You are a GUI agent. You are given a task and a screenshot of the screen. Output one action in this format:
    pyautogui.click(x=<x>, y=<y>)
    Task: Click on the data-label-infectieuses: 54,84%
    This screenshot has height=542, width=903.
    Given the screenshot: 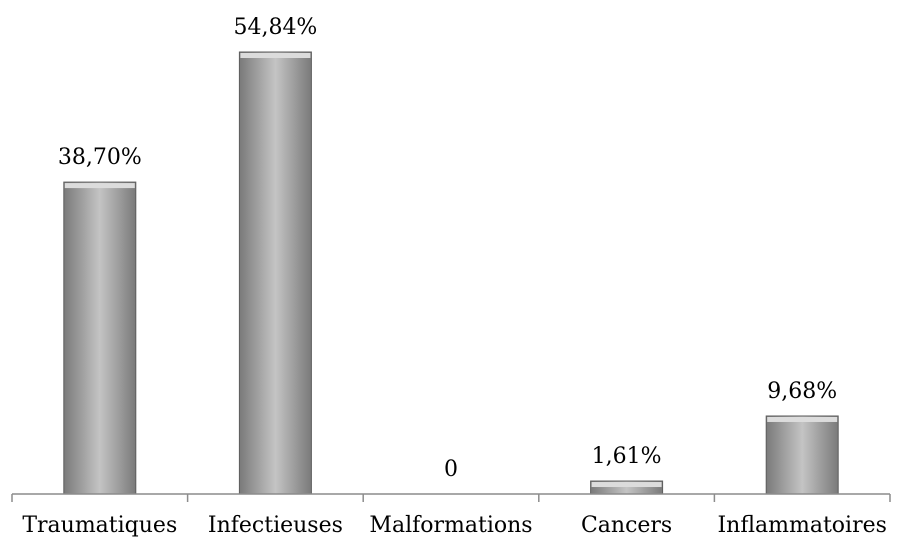 What is the action you would take?
    pyautogui.click(x=275, y=27)
    